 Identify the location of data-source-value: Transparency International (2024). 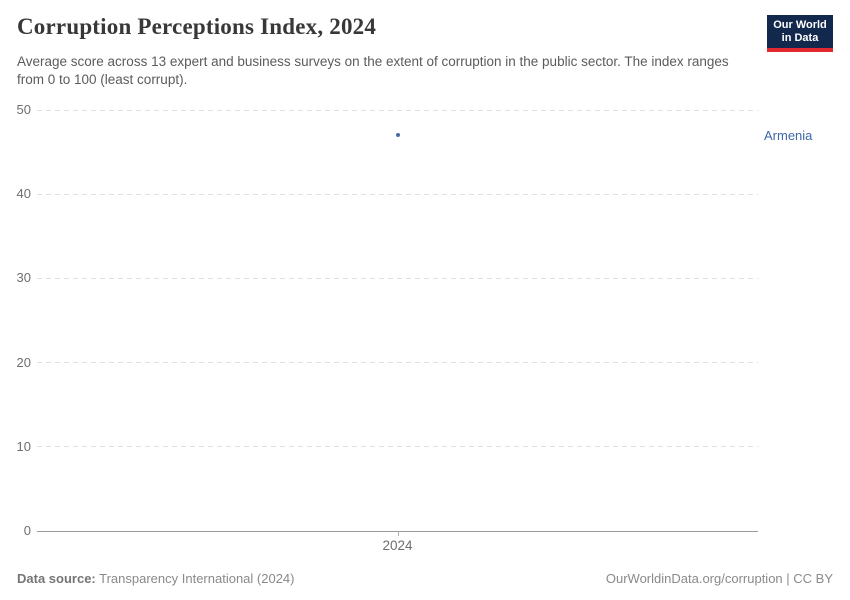
(197, 578).